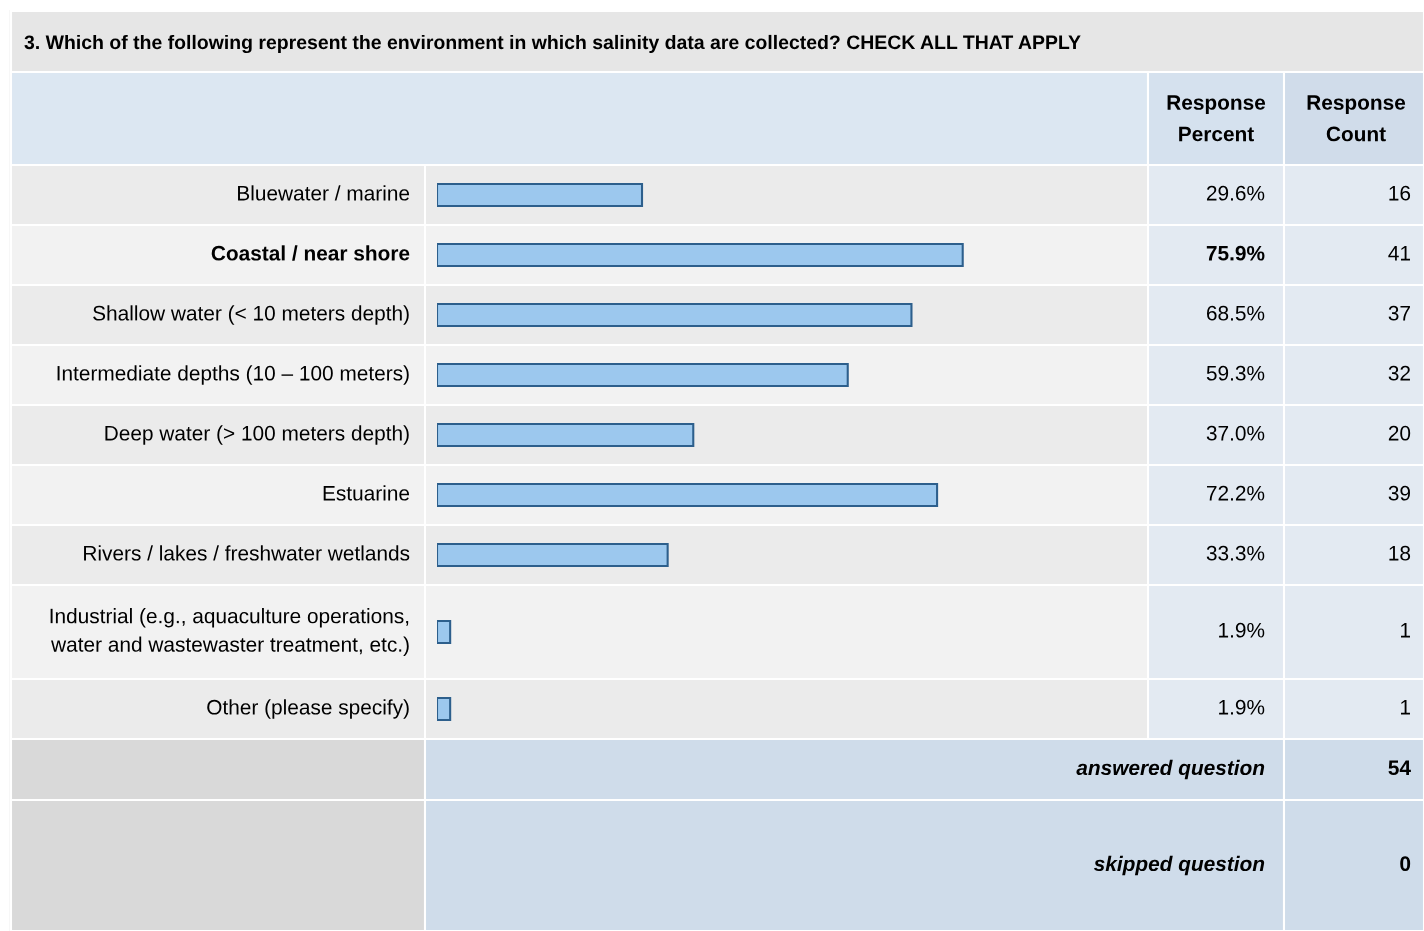 Image resolution: width=1424 pixels, height=931 pixels. I want to click on text: 32, so click(1399, 373).